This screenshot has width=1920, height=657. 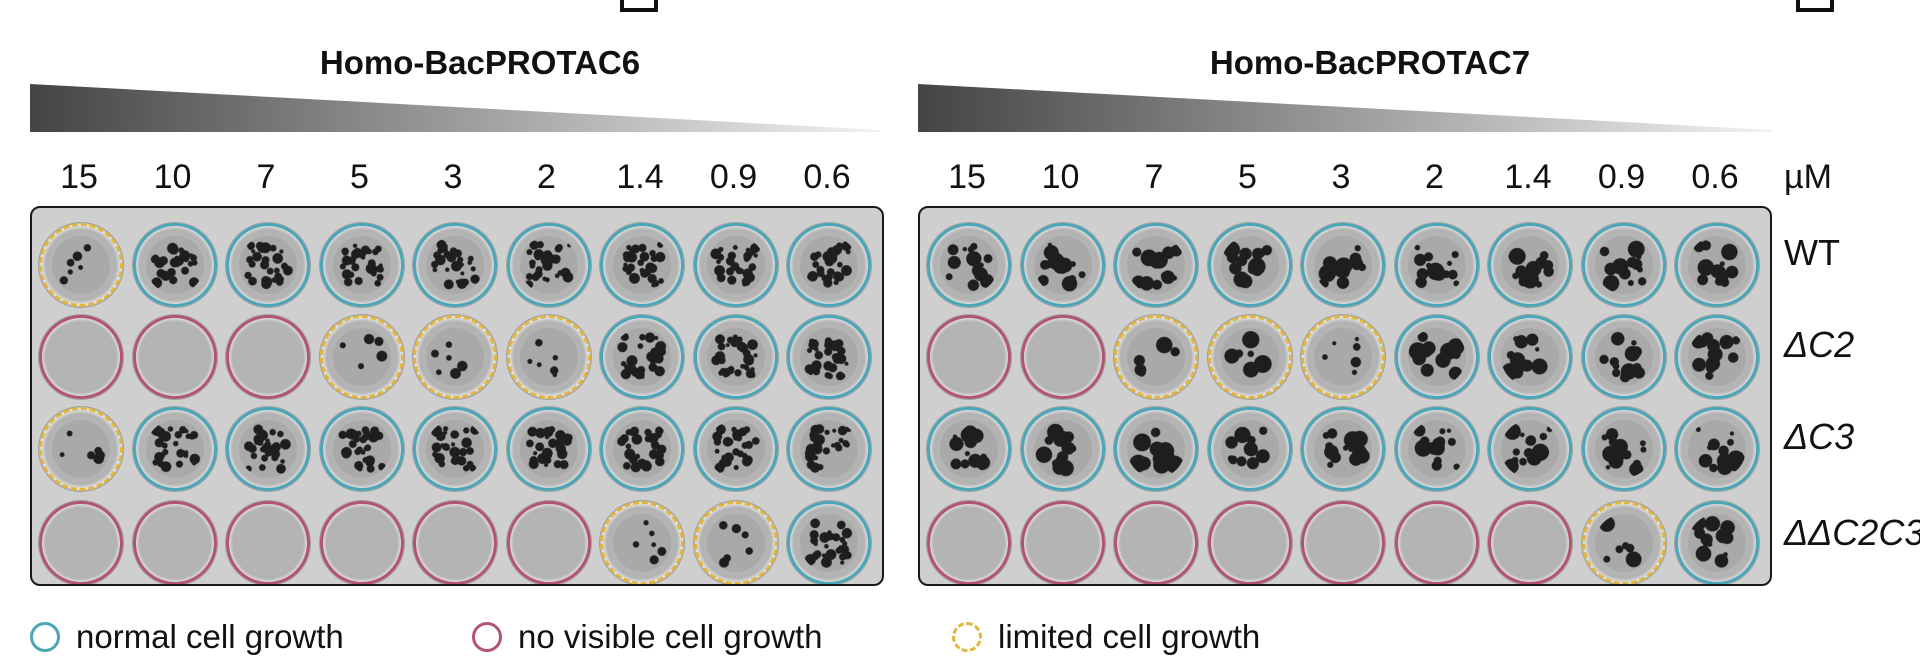 What do you see at coordinates (172, 177) in the screenshot?
I see `concentration-label: 10` at bounding box center [172, 177].